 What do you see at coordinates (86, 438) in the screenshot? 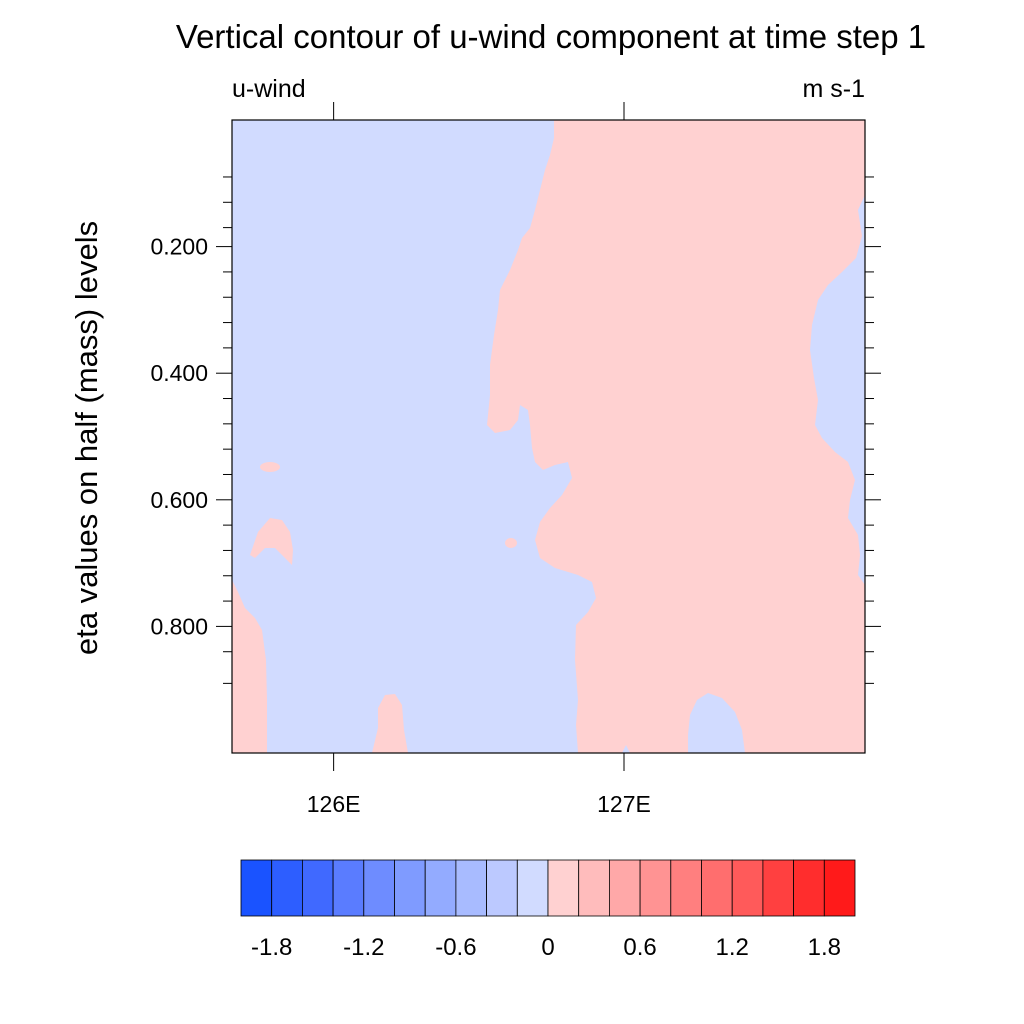
I see `y-axis-label: eta values on half (mass) levels` at bounding box center [86, 438].